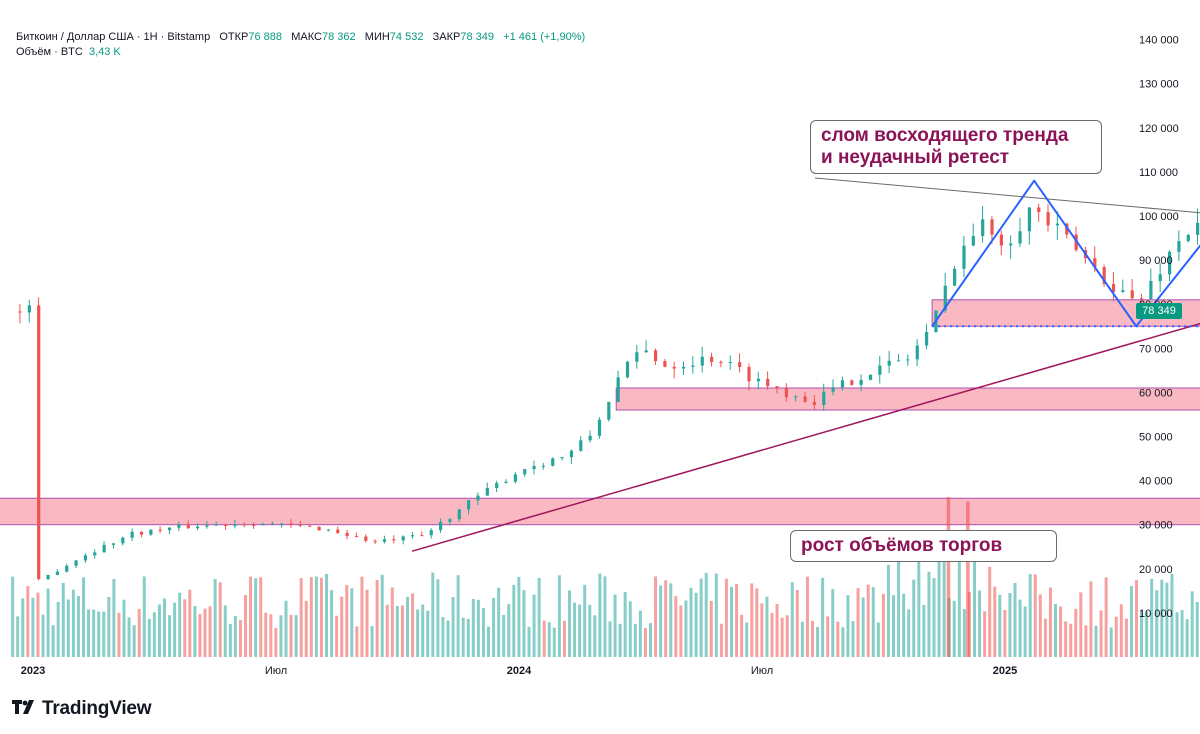  I want to click on tradingview-logo: TradingView, so click(82, 708).